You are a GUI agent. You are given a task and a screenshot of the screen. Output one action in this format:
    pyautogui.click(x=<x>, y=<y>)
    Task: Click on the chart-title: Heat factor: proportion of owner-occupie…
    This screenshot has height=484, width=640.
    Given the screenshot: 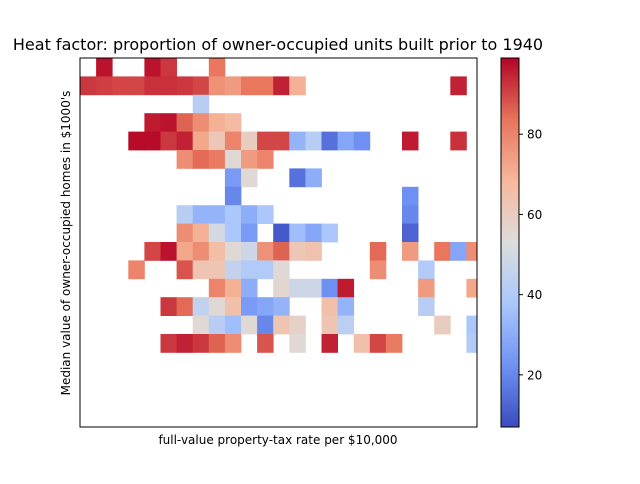 What is the action you would take?
    pyautogui.click(x=278, y=44)
    